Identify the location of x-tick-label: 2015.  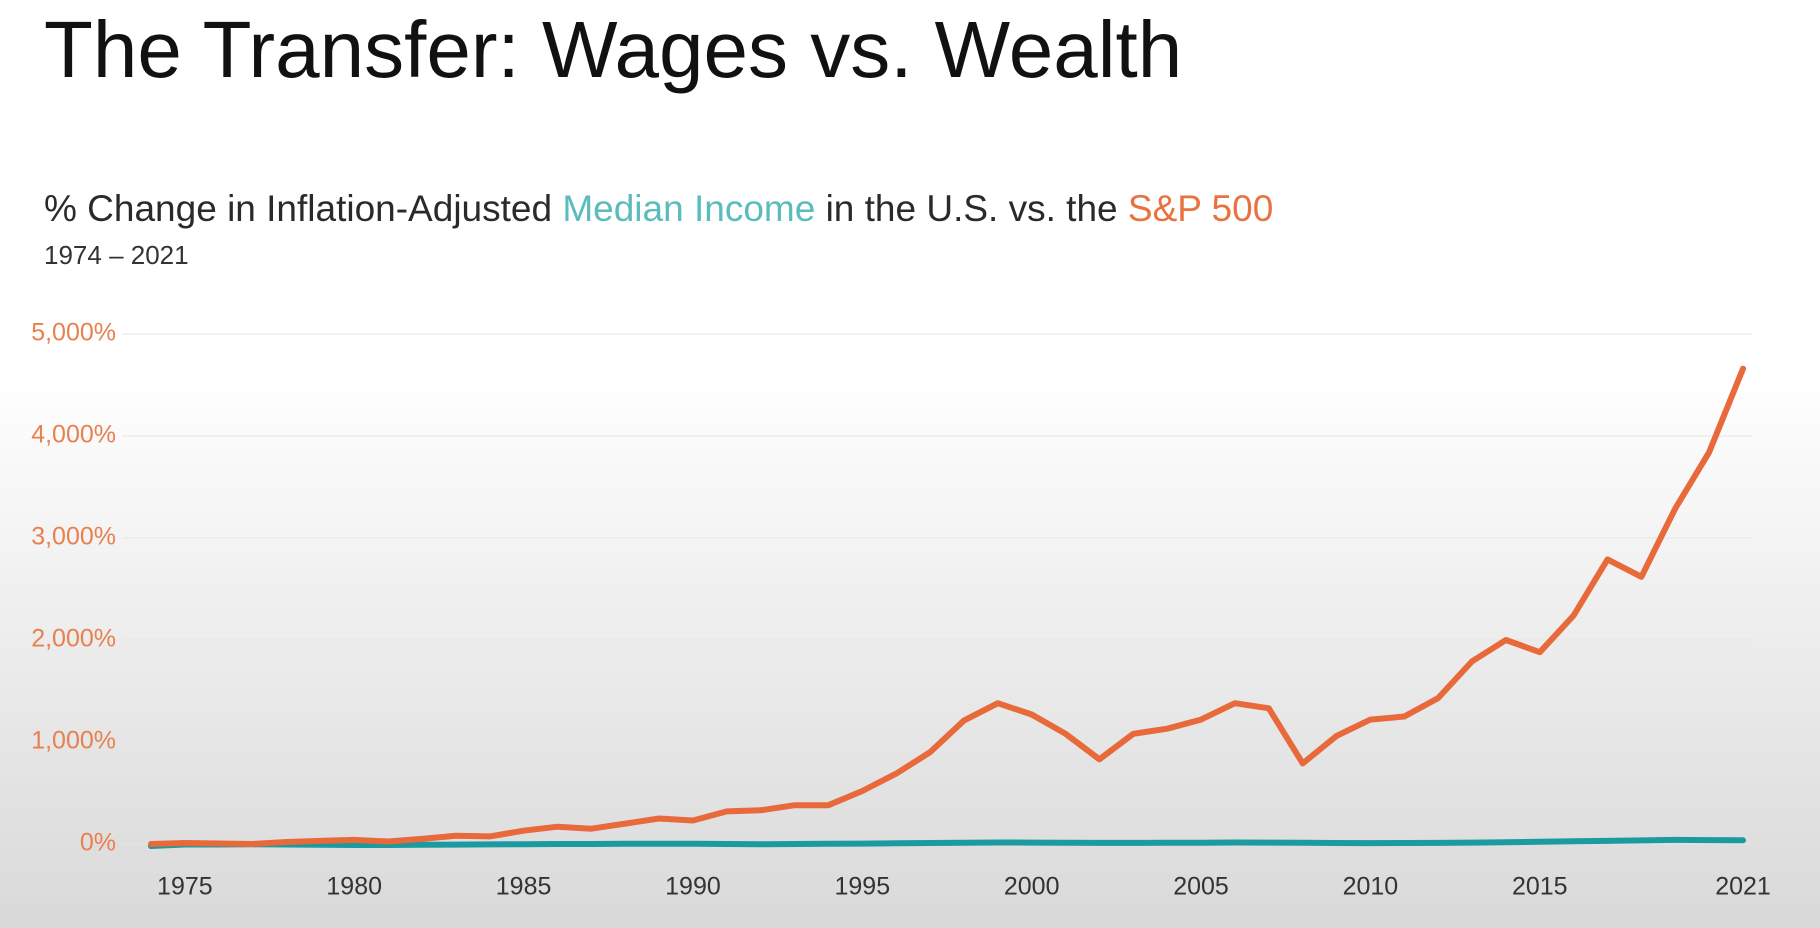
(1540, 887).